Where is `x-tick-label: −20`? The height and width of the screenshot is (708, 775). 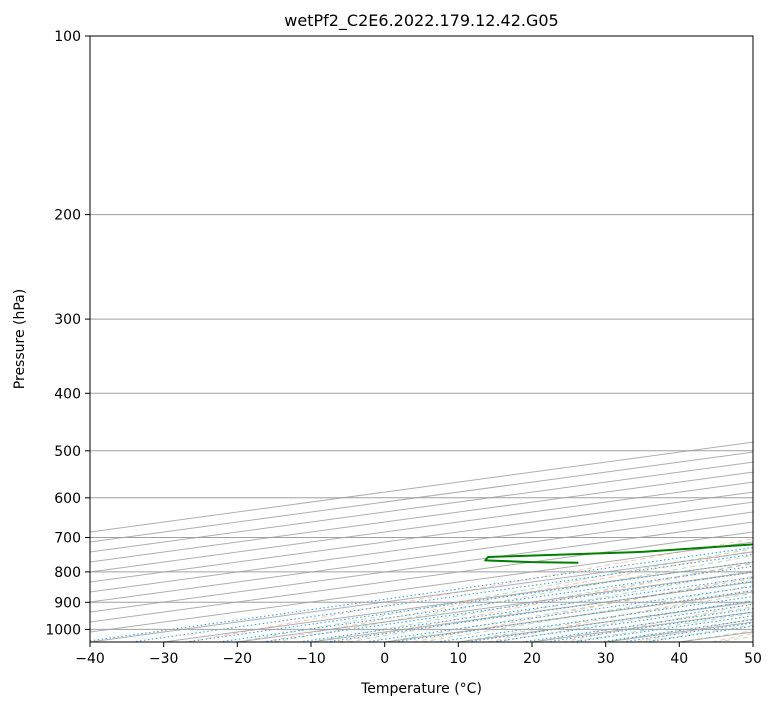
x-tick-label: −20 is located at coordinates (238, 659).